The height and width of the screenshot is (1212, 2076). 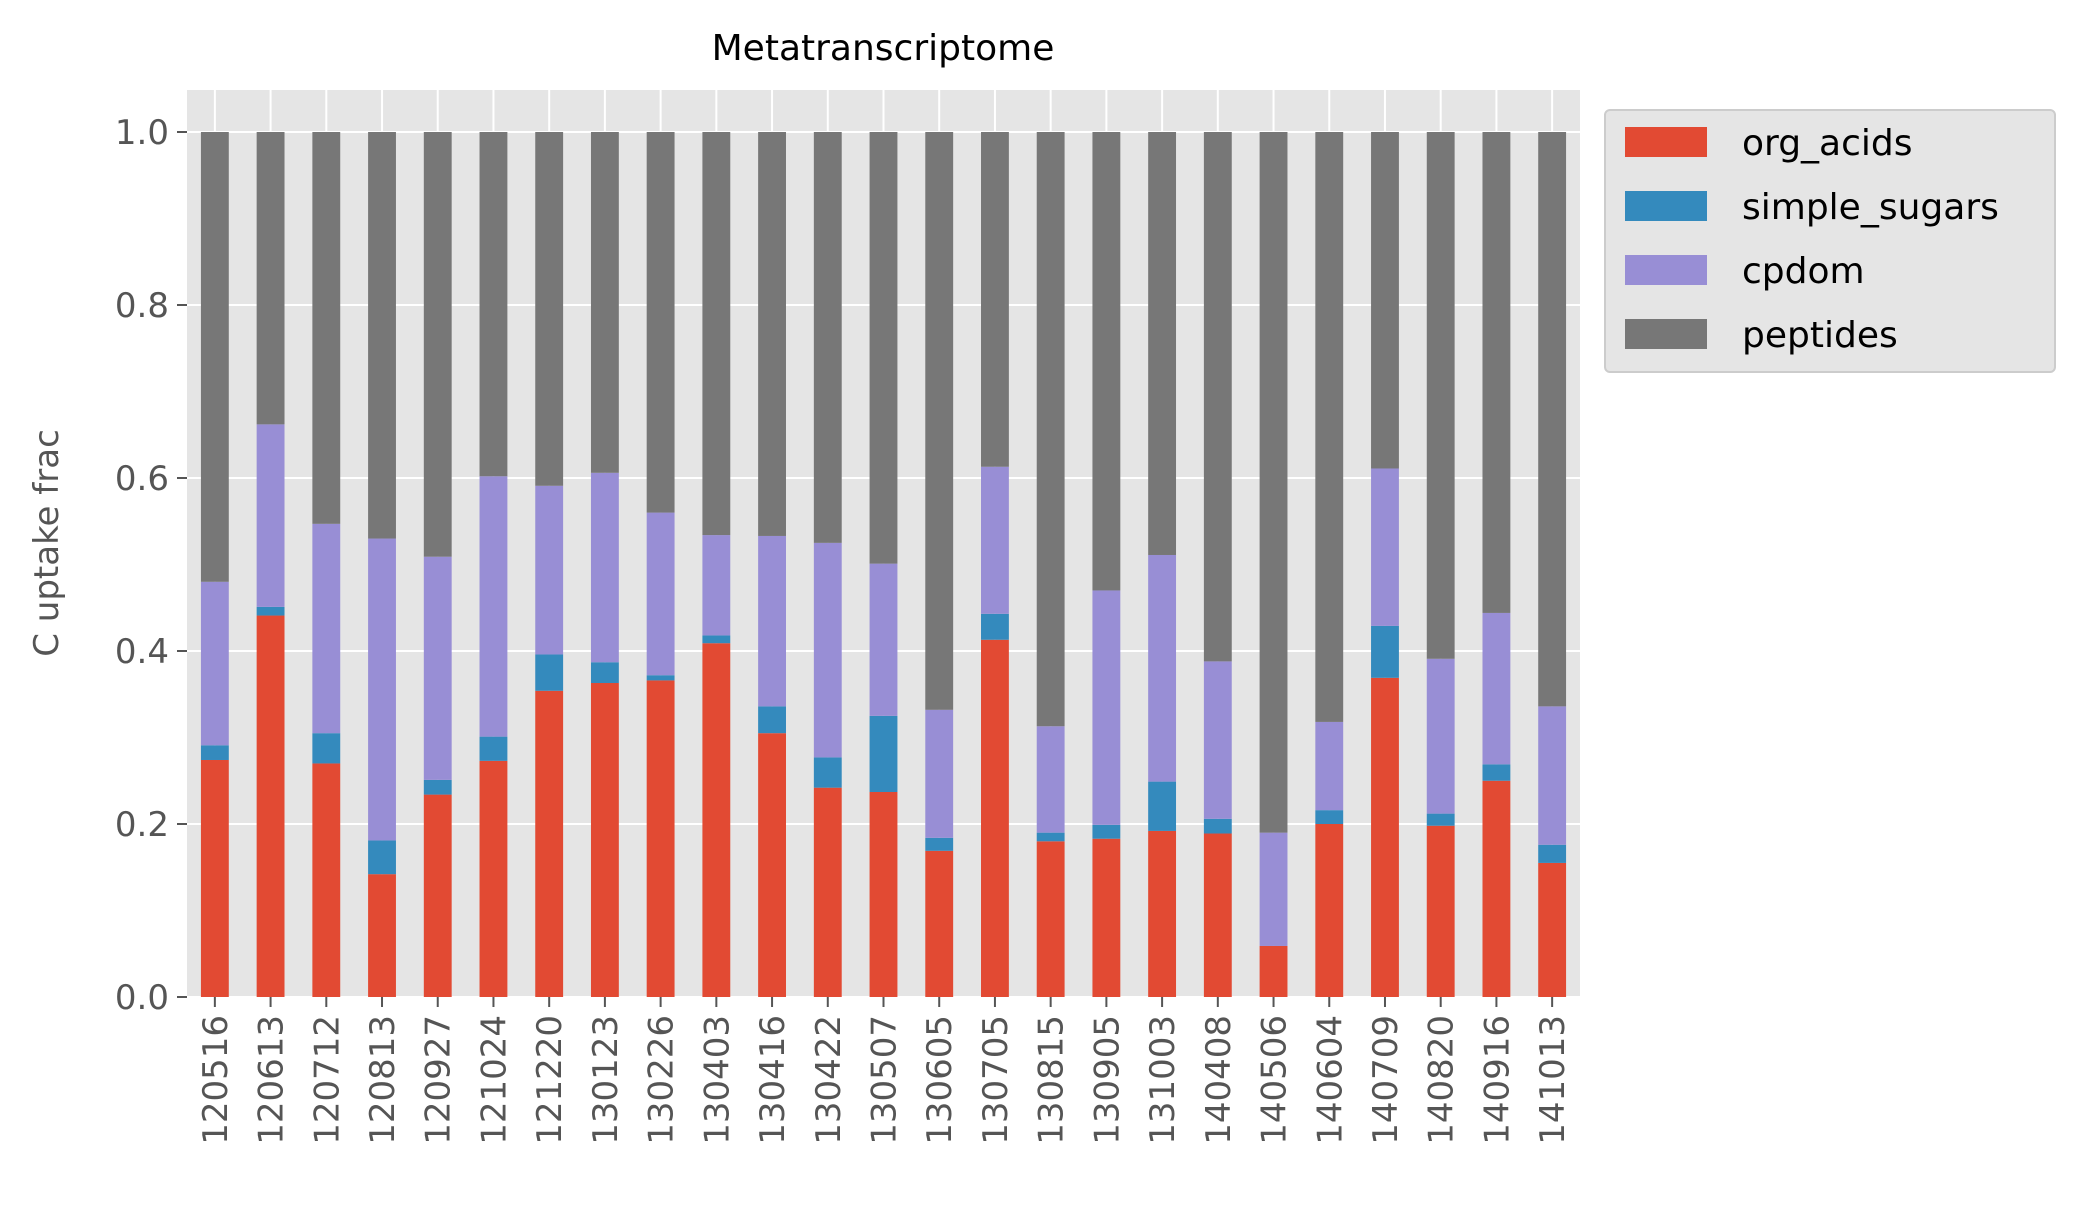 What do you see at coordinates (1386, 1080) in the screenshot?
I see `x-tick-label: 140709` at bounding box center [1386, 1080].